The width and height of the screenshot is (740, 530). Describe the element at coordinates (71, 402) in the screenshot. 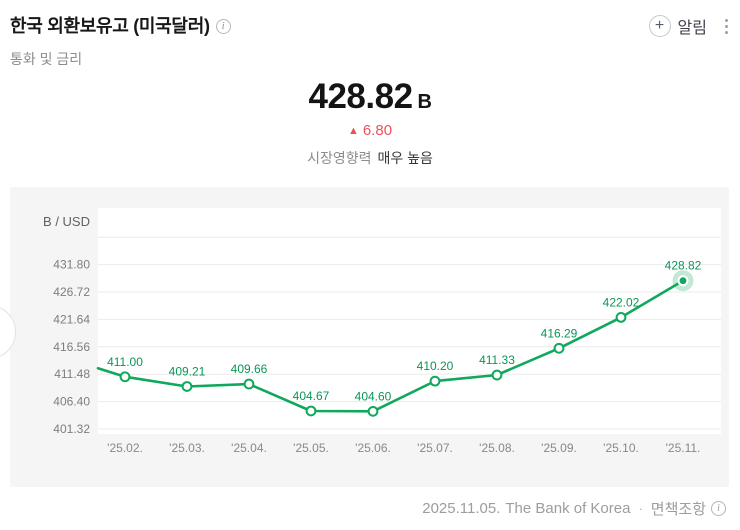

I see `y-axis-label: 406.40` at that location.